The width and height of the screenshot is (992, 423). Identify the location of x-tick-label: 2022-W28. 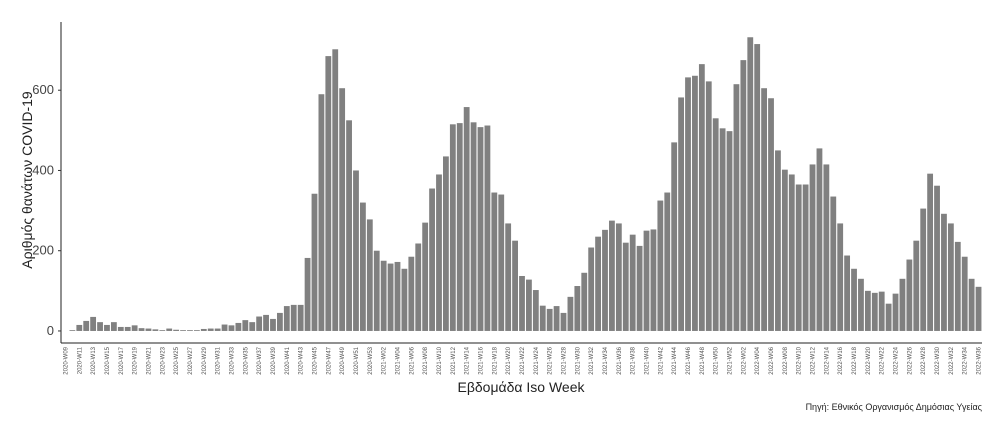
(924, 360).